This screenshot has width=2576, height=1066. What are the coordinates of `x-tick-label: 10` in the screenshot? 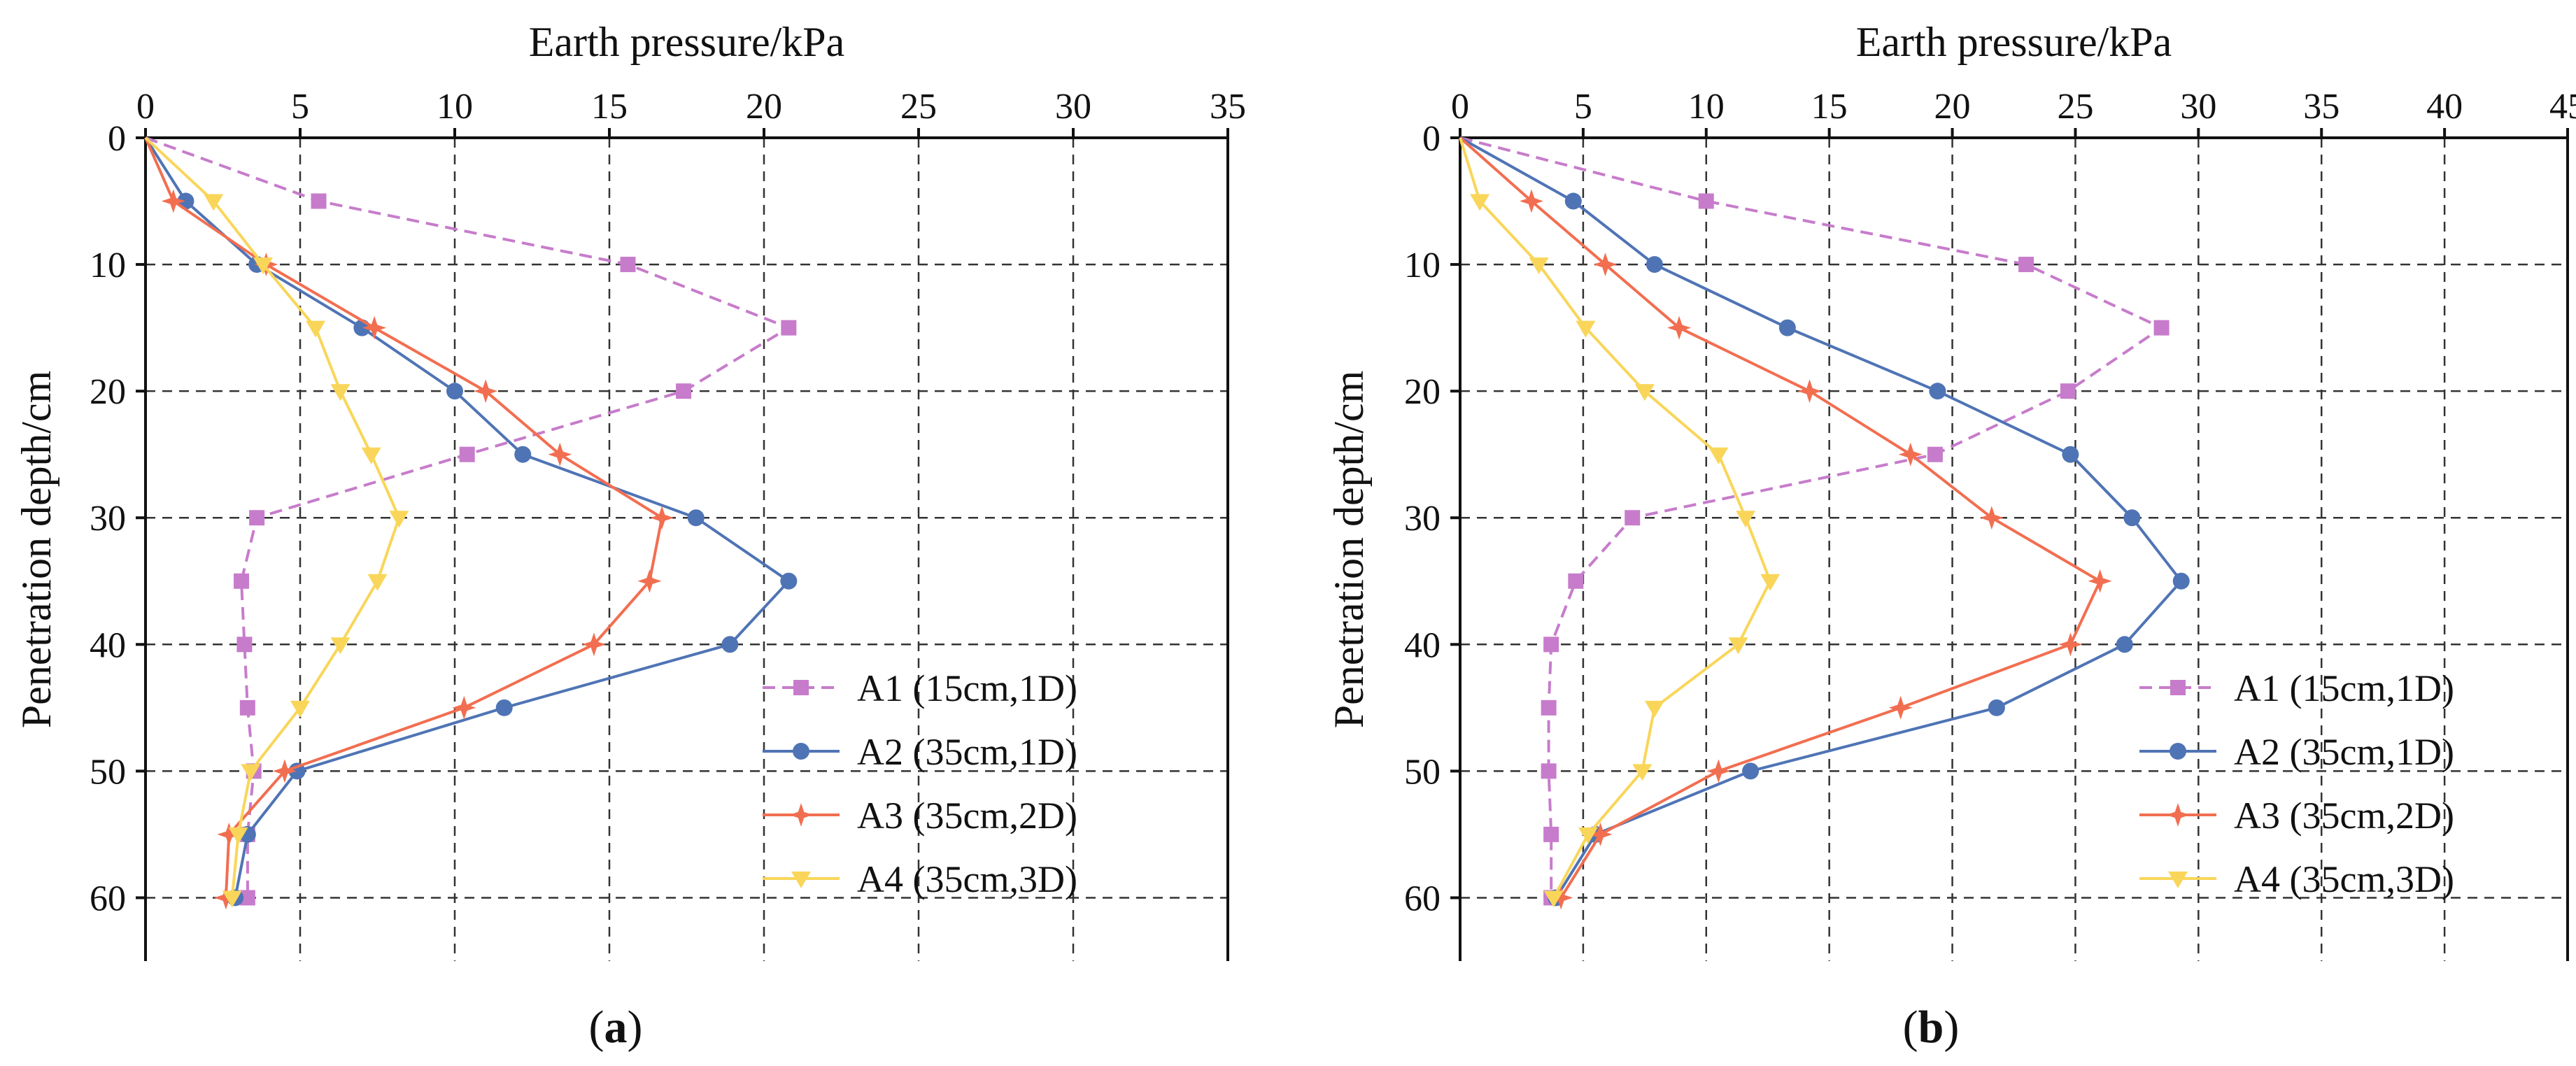 It's located at (455, 107).